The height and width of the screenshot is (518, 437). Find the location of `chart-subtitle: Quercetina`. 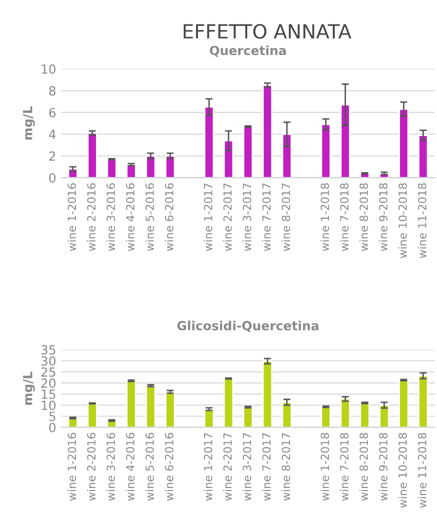

chart-subtitle: Quercetina is located at coordinates (248, 51).